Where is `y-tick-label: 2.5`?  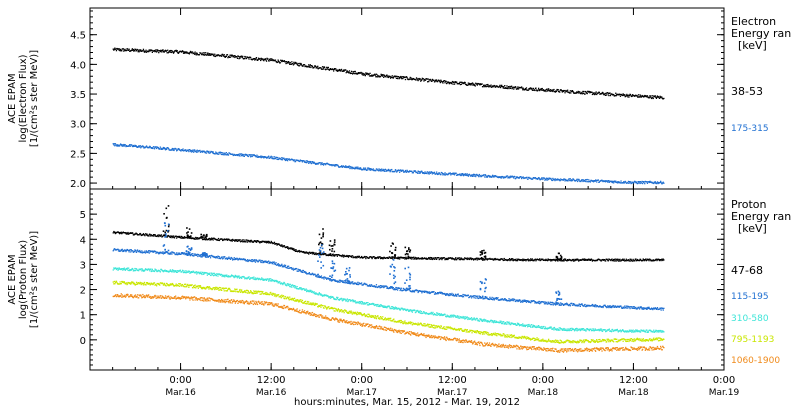 y-tick-label: 2.5 is located at coordinates (78, 154).